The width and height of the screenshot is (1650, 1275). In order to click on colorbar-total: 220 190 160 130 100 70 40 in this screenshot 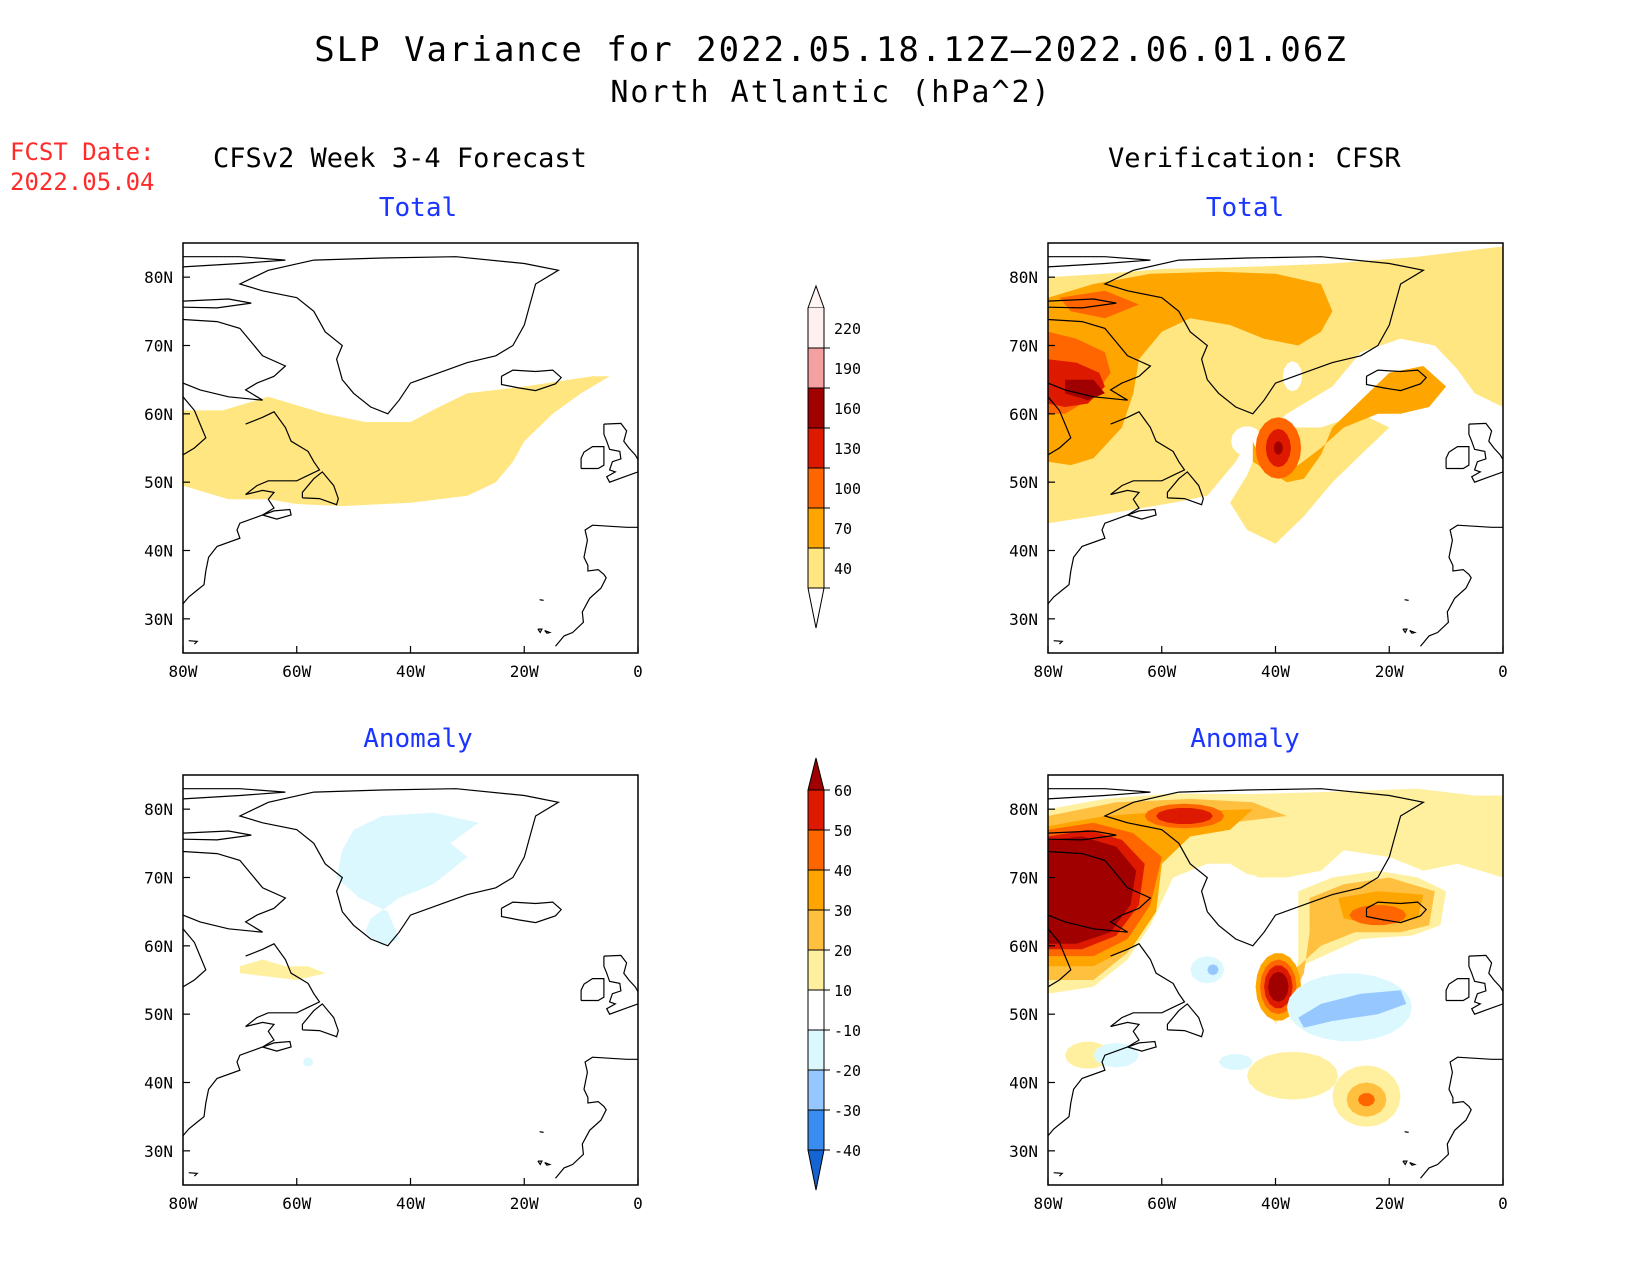, I will do `click(834, 456)`.